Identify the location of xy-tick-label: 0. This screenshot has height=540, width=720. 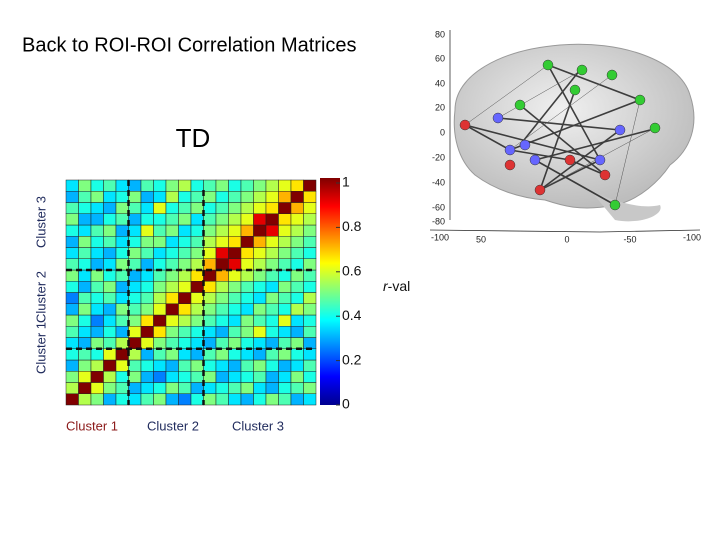
(566, 239).